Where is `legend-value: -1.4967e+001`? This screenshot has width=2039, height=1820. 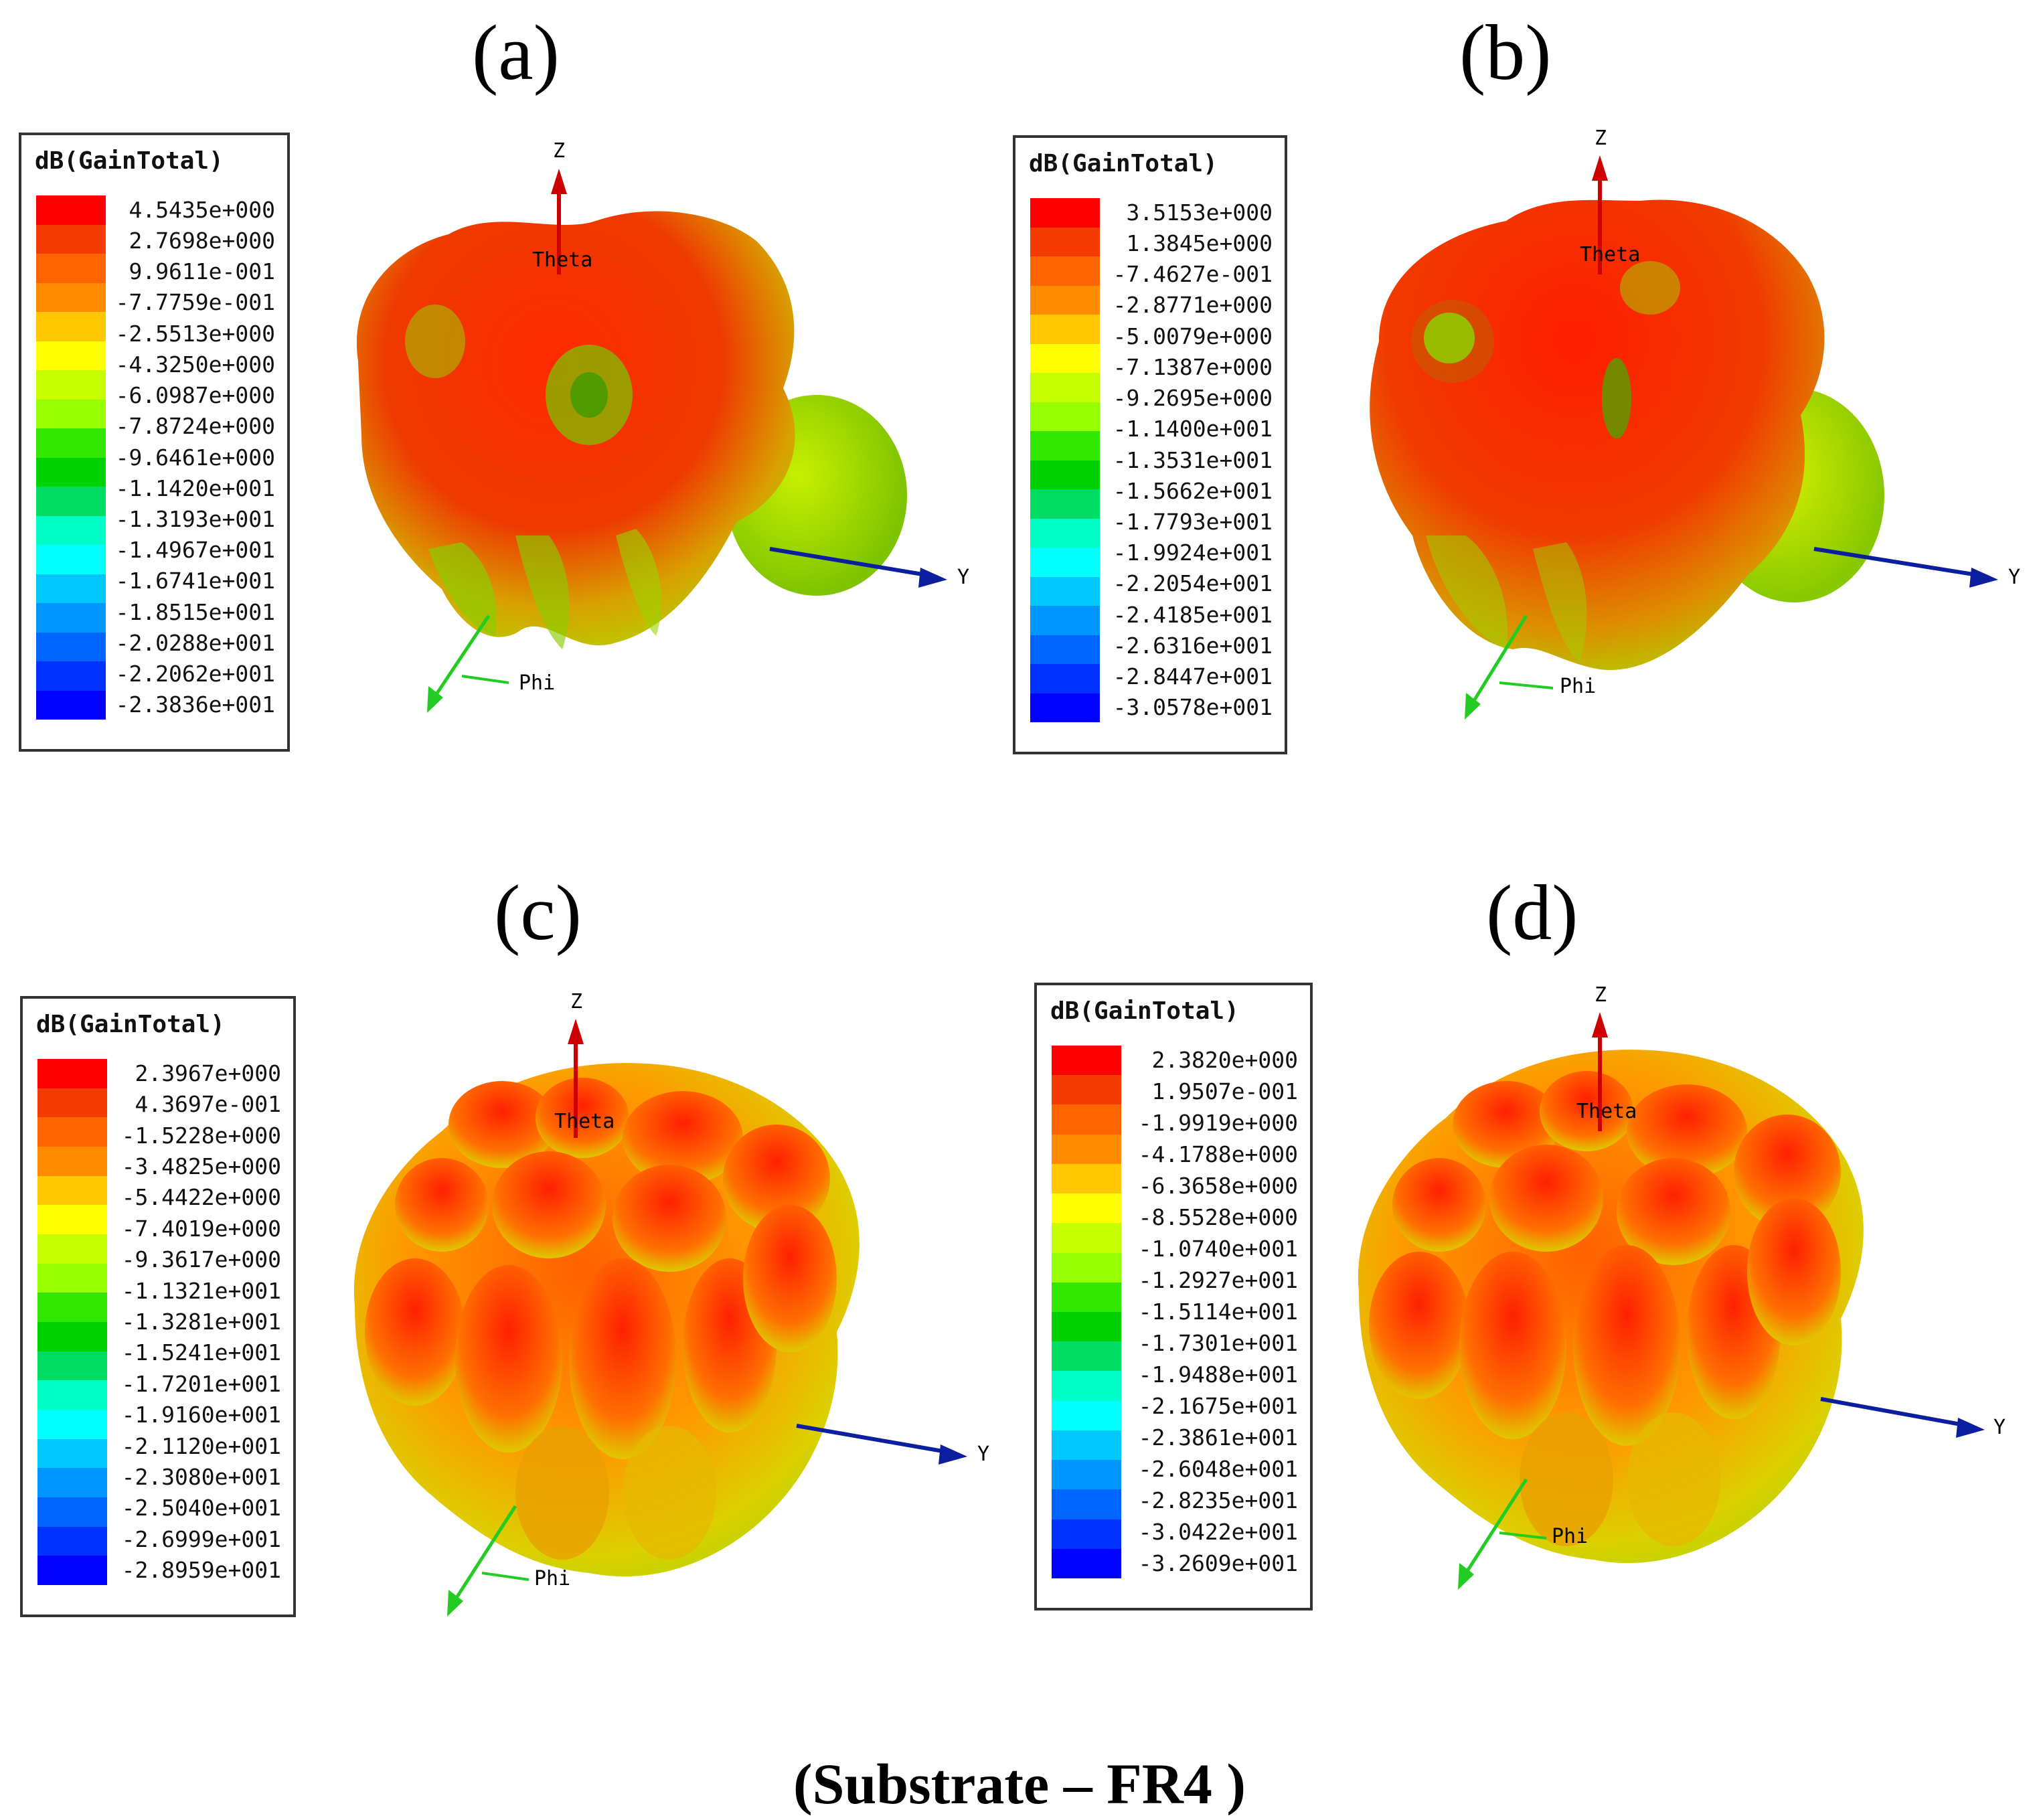 legend-value: -1.4967e+001 is located at coordinates (195, 550).